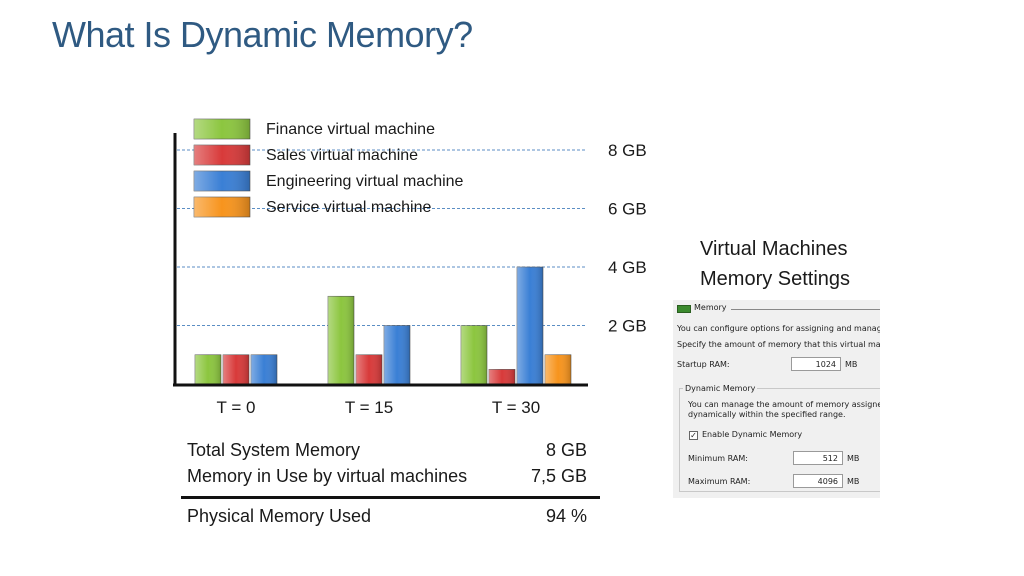  What do you see at coordinates (853, 458) in the screenshot?
I see `minimum-ram-unit: MB` at bounding box center [853, 458].